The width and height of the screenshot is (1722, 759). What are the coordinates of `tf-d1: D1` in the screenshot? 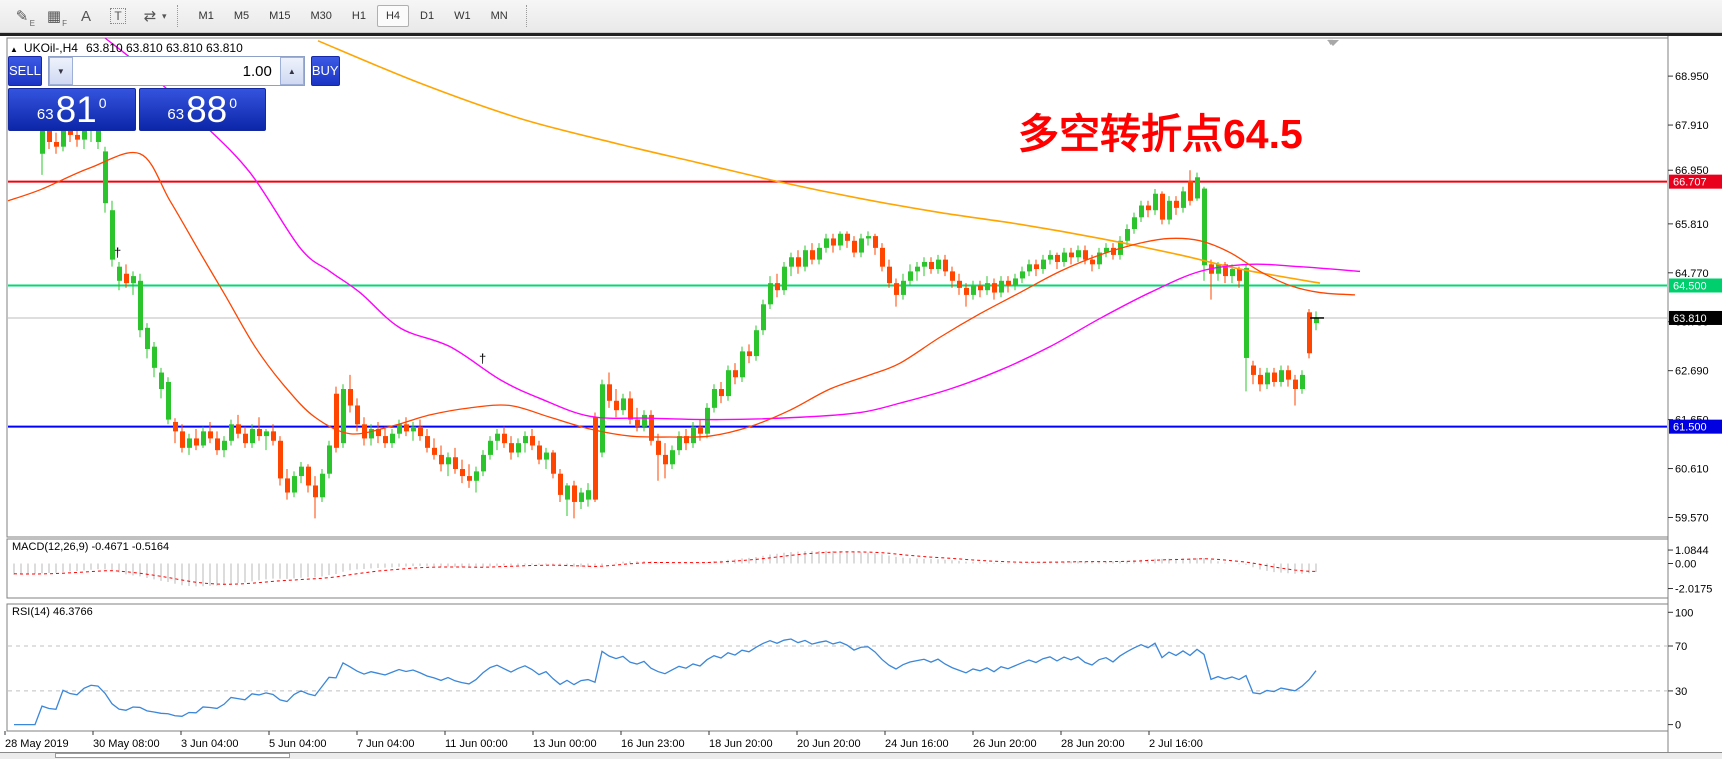 It's located at (427, 16).